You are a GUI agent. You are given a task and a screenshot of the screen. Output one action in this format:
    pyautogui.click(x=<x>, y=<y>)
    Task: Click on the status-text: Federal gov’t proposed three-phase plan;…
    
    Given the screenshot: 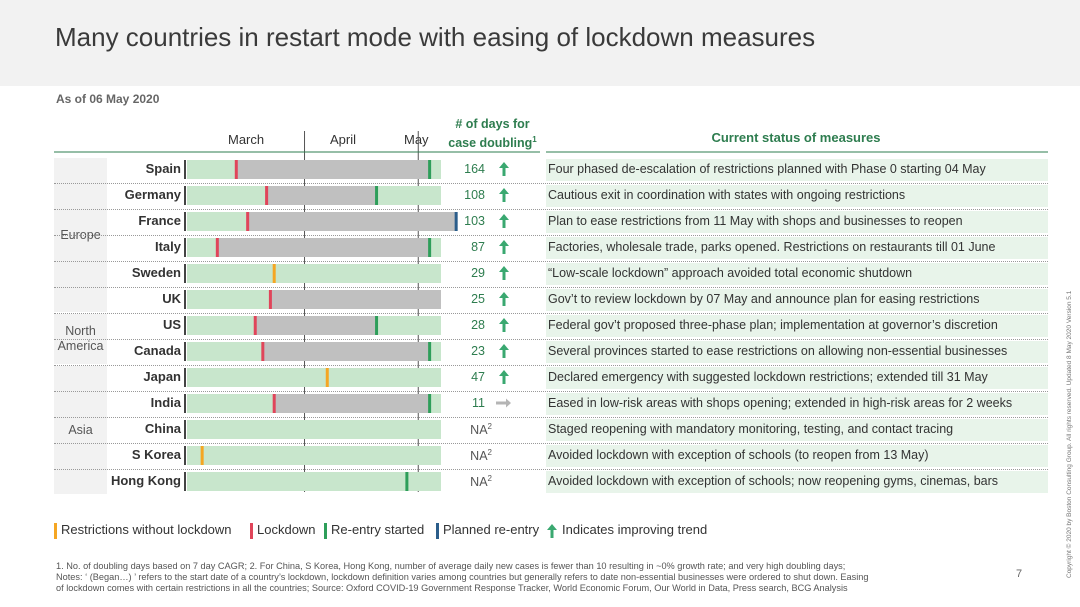 What is the action you would take?
    pyautogui.click(x=773, y=325)
    